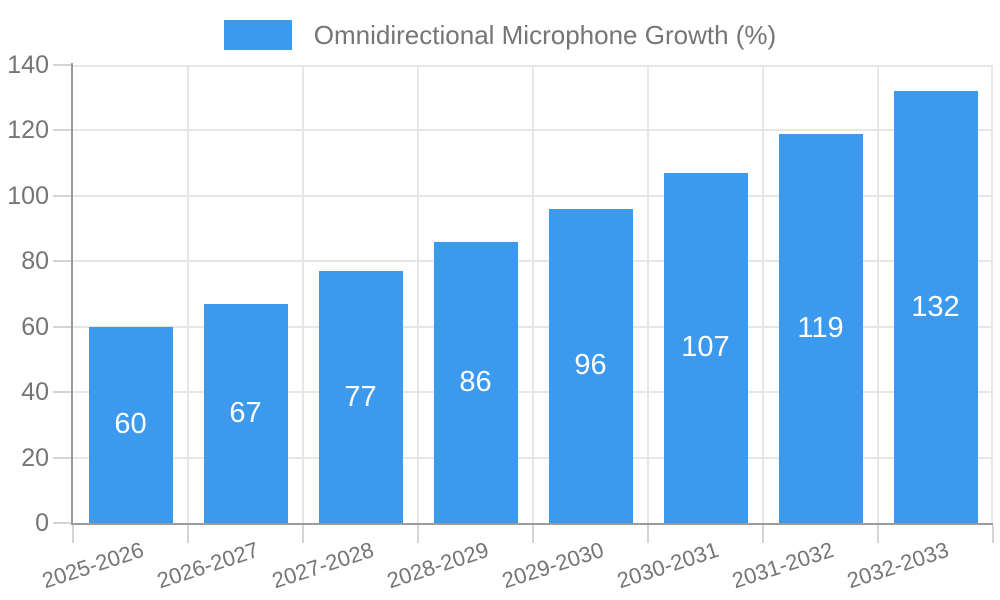 The height and width of the screenshot is (600, 1000). I want to click on x-tick-label: 2027-2028, so click(322, 565).